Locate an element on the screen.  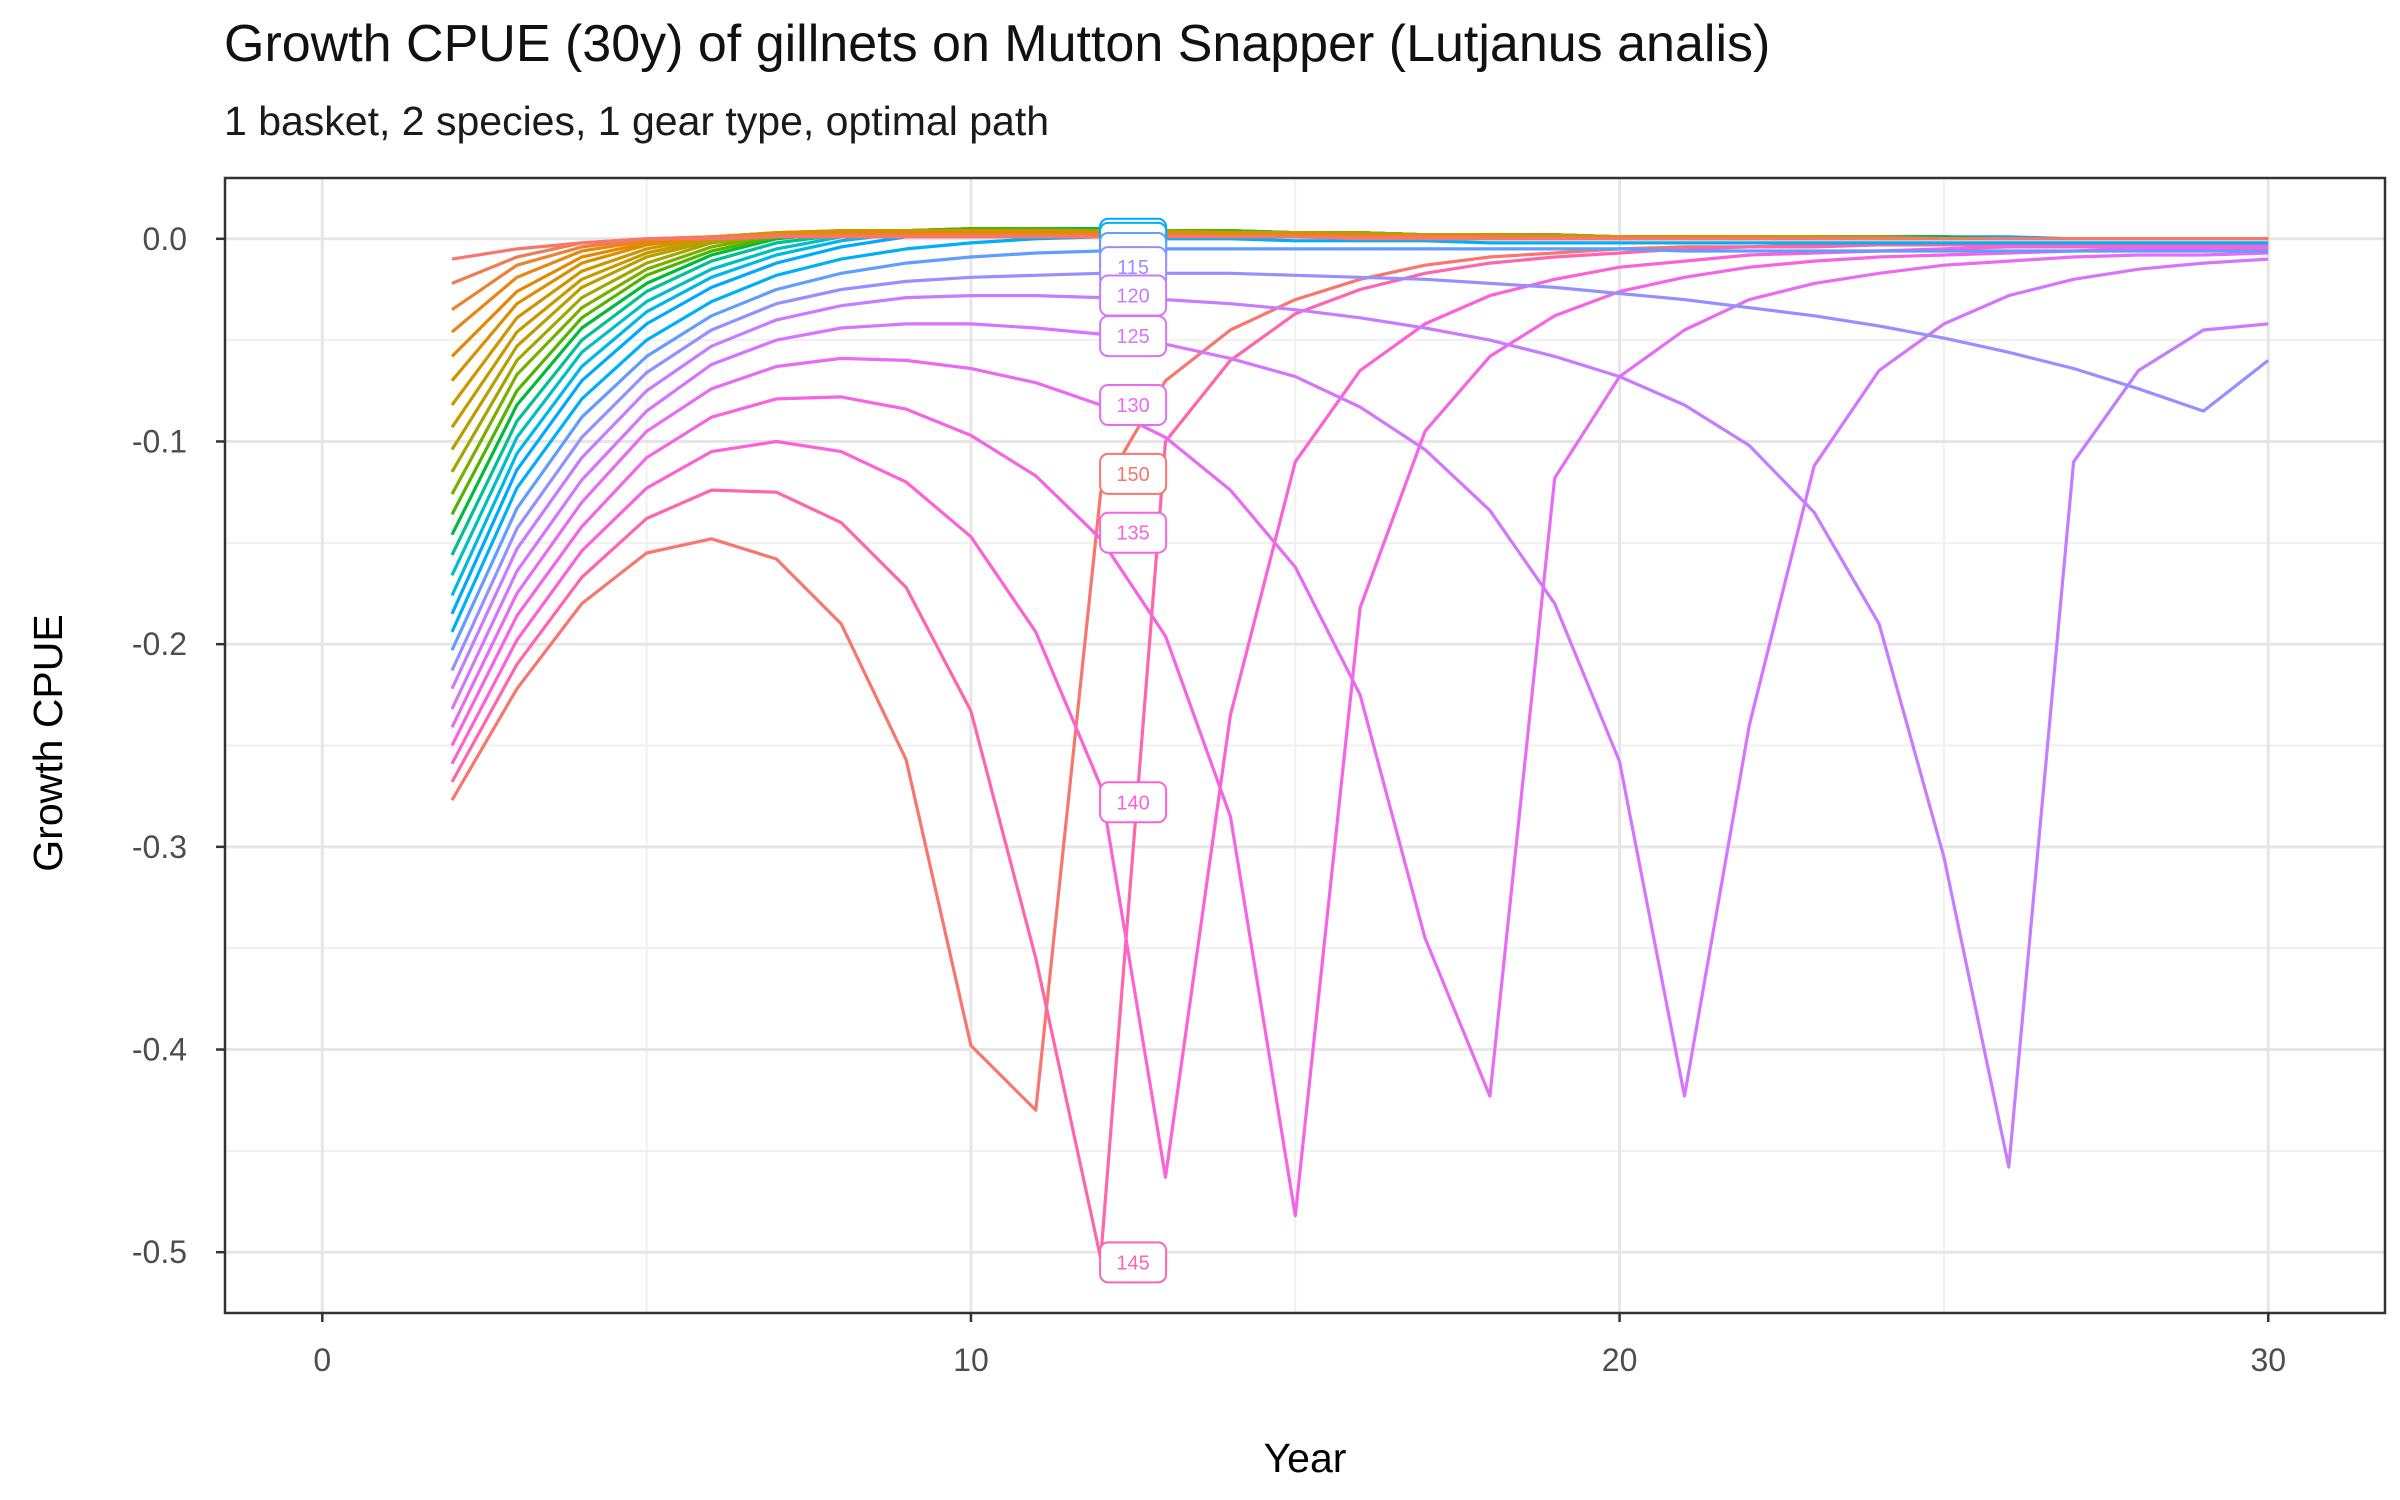
series-label-135: 135 is located at coordinates (1133, 532).